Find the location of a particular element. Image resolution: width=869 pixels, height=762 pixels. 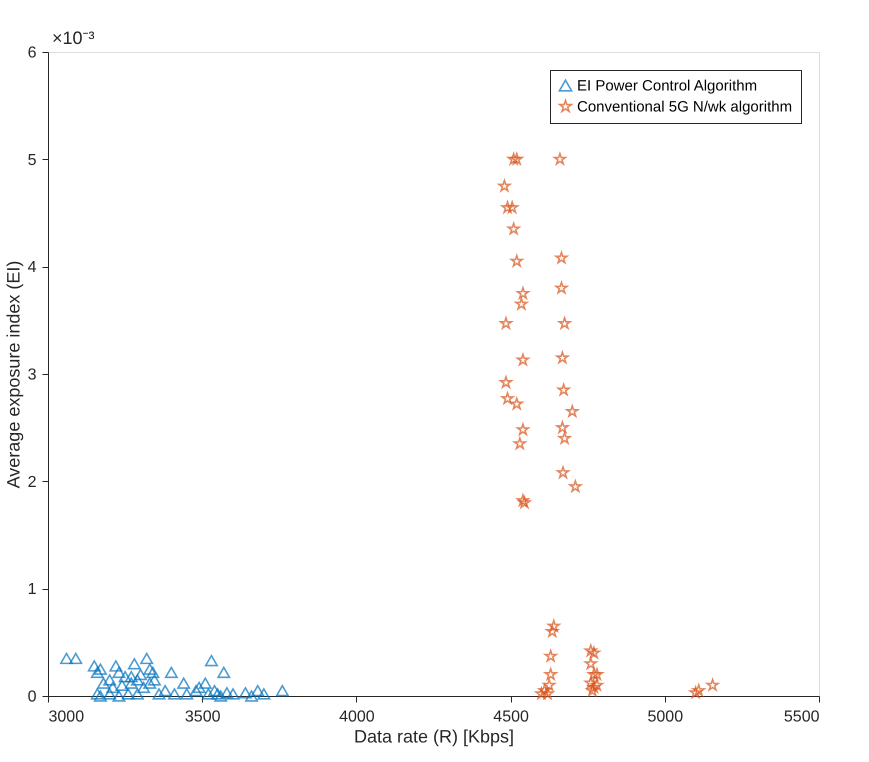

y-axis-title: Average exposure index (EI) is located at coordinates (14, 374).